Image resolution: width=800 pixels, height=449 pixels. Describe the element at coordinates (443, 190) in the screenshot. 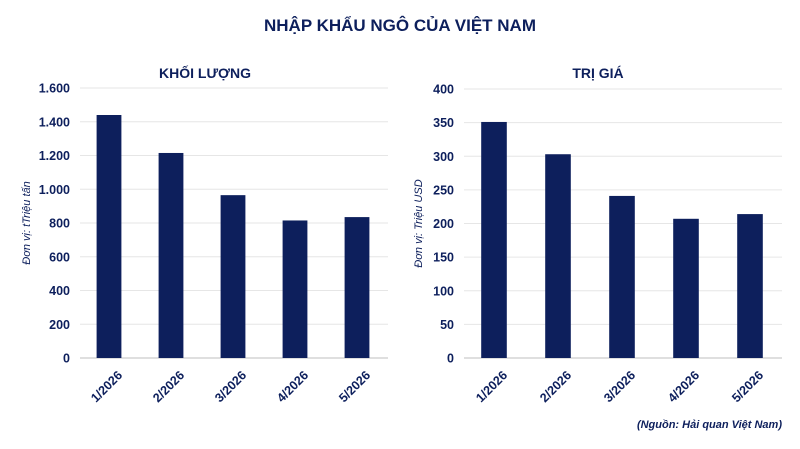

I see `y-tick-label: 250` at that location.